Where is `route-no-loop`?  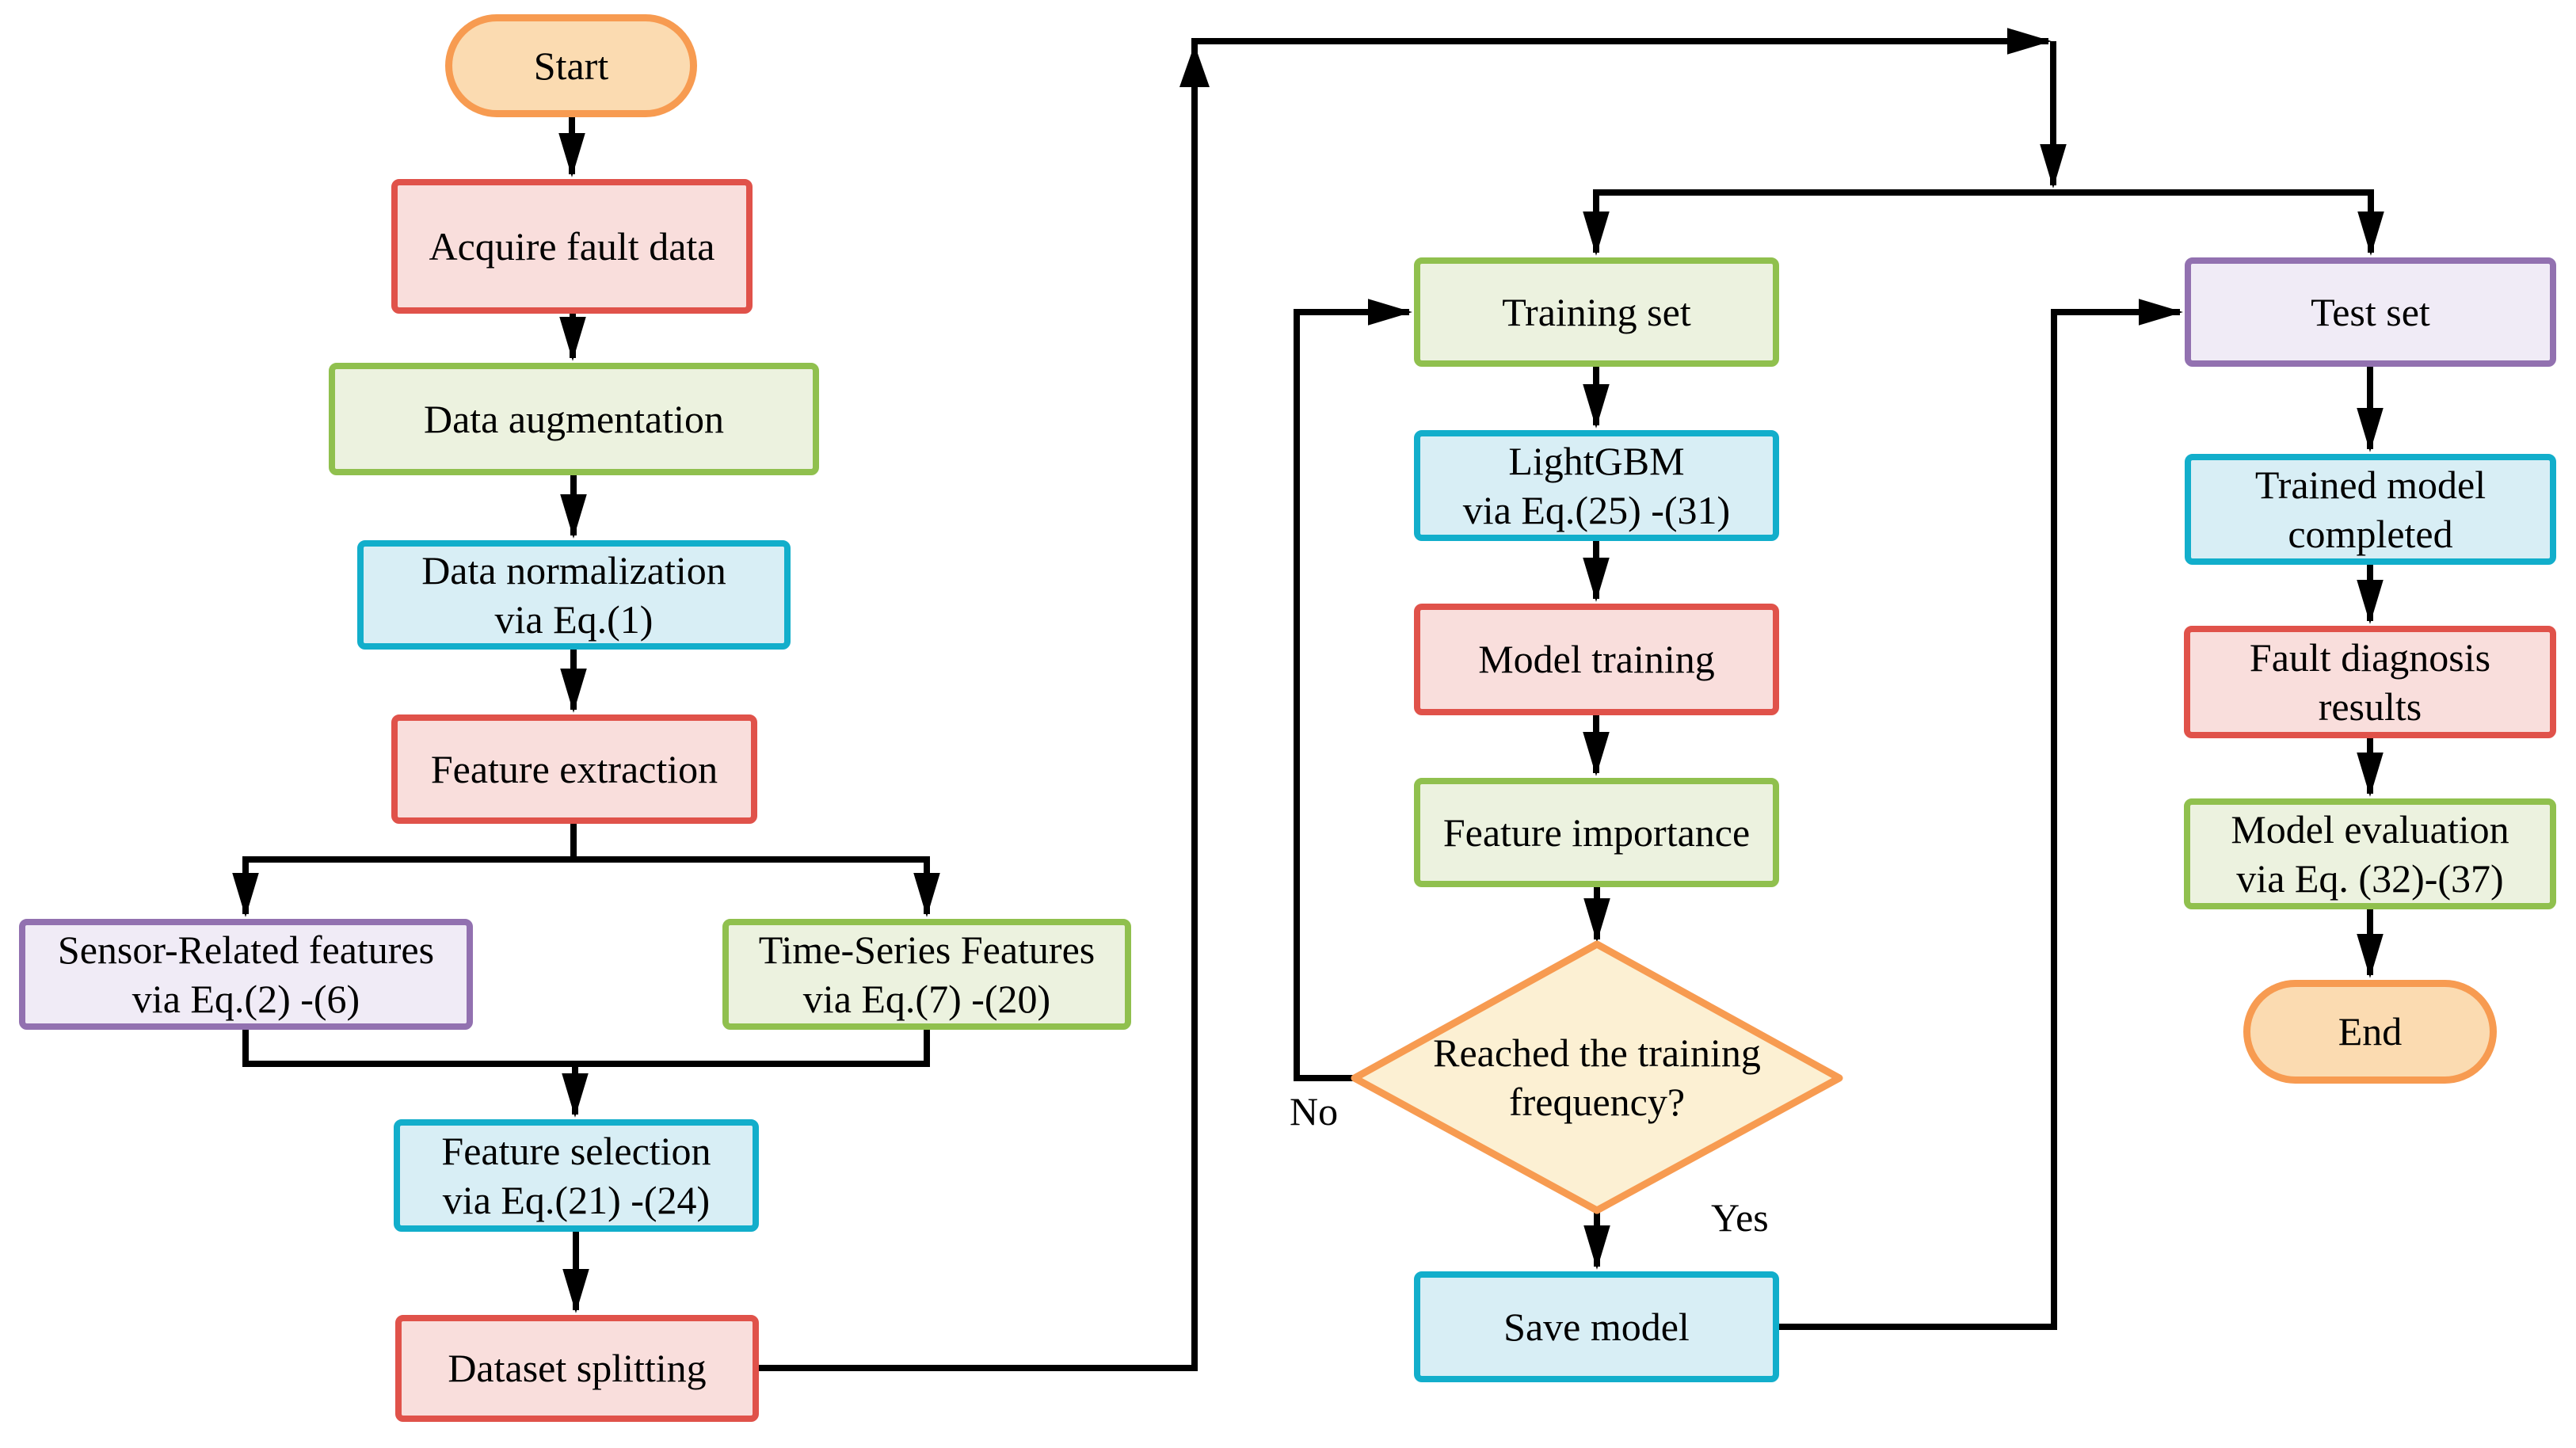
route-no-loop is located at coordinates (1353, 690).